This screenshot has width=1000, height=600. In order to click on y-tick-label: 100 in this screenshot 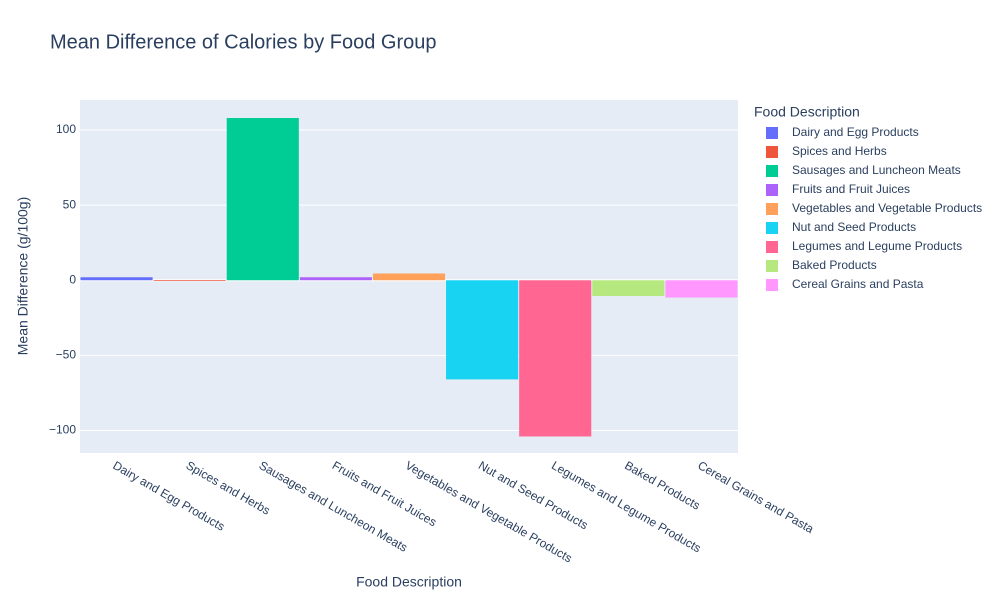, I will do `click(66, 129)`.